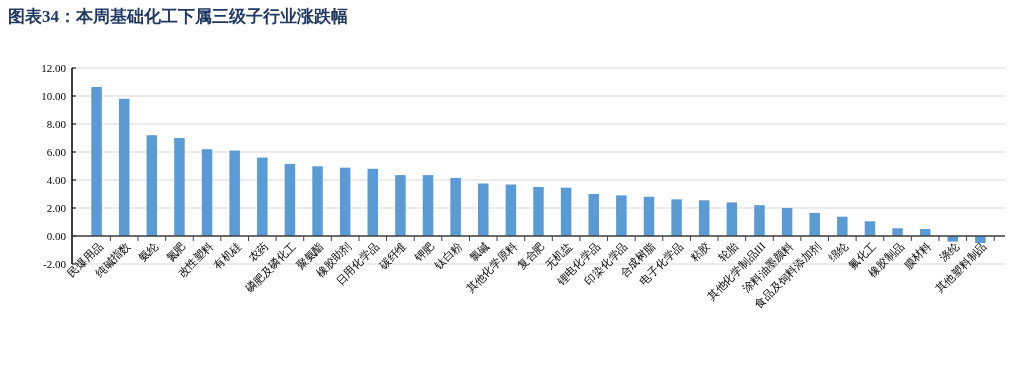 Image resolution: width=1031 pixels, height=388 pixels. Describe the element at coordinates (56, 235) in the screenshot. I see `y-tick-label: 0.00` at that location.